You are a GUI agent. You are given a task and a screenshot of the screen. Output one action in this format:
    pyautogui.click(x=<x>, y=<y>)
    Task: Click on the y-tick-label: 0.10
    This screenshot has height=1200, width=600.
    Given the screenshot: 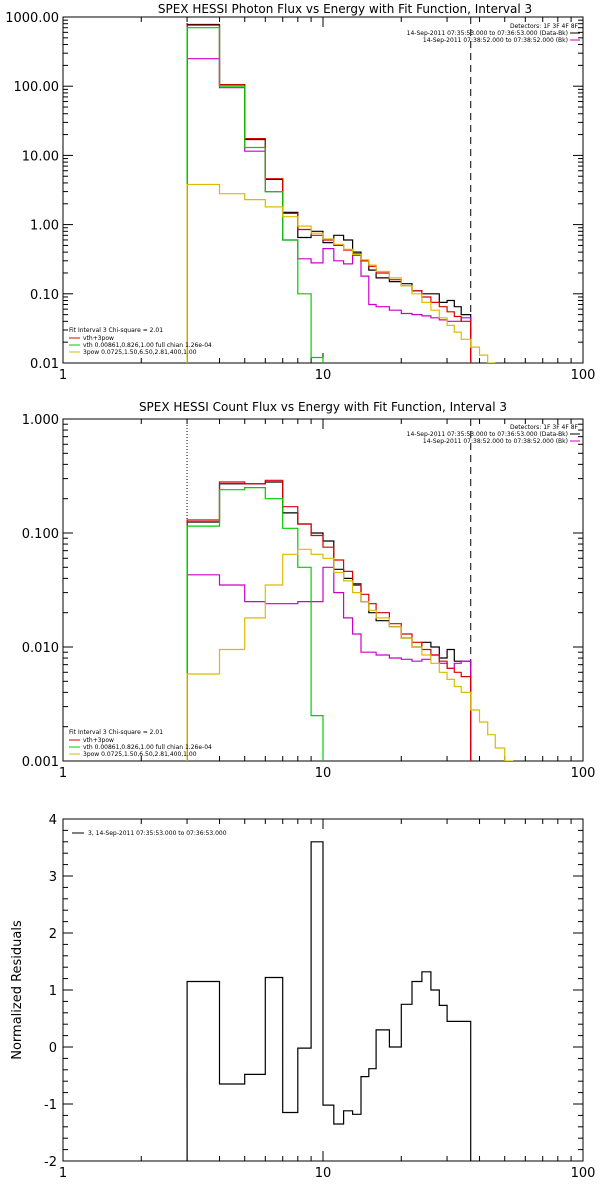 What is the action you would take?
    pyautogui.click(x=44, y=295)
    